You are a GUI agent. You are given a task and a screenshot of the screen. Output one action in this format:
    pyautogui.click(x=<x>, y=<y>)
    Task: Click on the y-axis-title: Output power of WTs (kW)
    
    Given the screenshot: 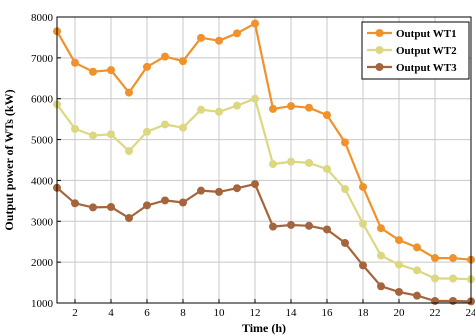 What is the action you would take?
    pyautogui.click(x=9, y=159)
    